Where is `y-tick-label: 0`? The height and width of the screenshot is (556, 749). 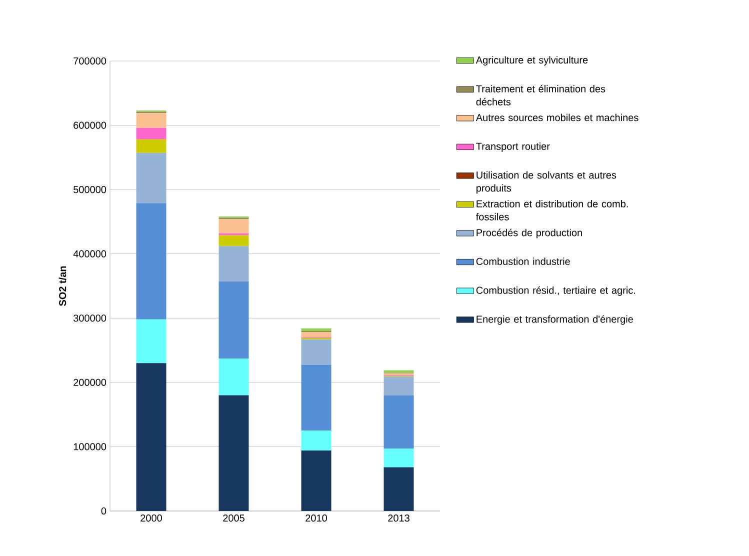
y-tick-label: 0 is located at coordinates (103, 511).